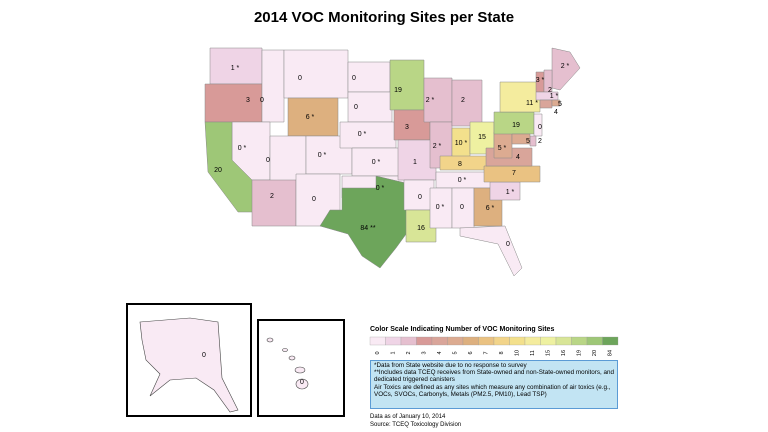  What do you see at coordinates (502, 148) in the screenshot?
I see `state-label: 5 *` at bounding box center [502, 148].